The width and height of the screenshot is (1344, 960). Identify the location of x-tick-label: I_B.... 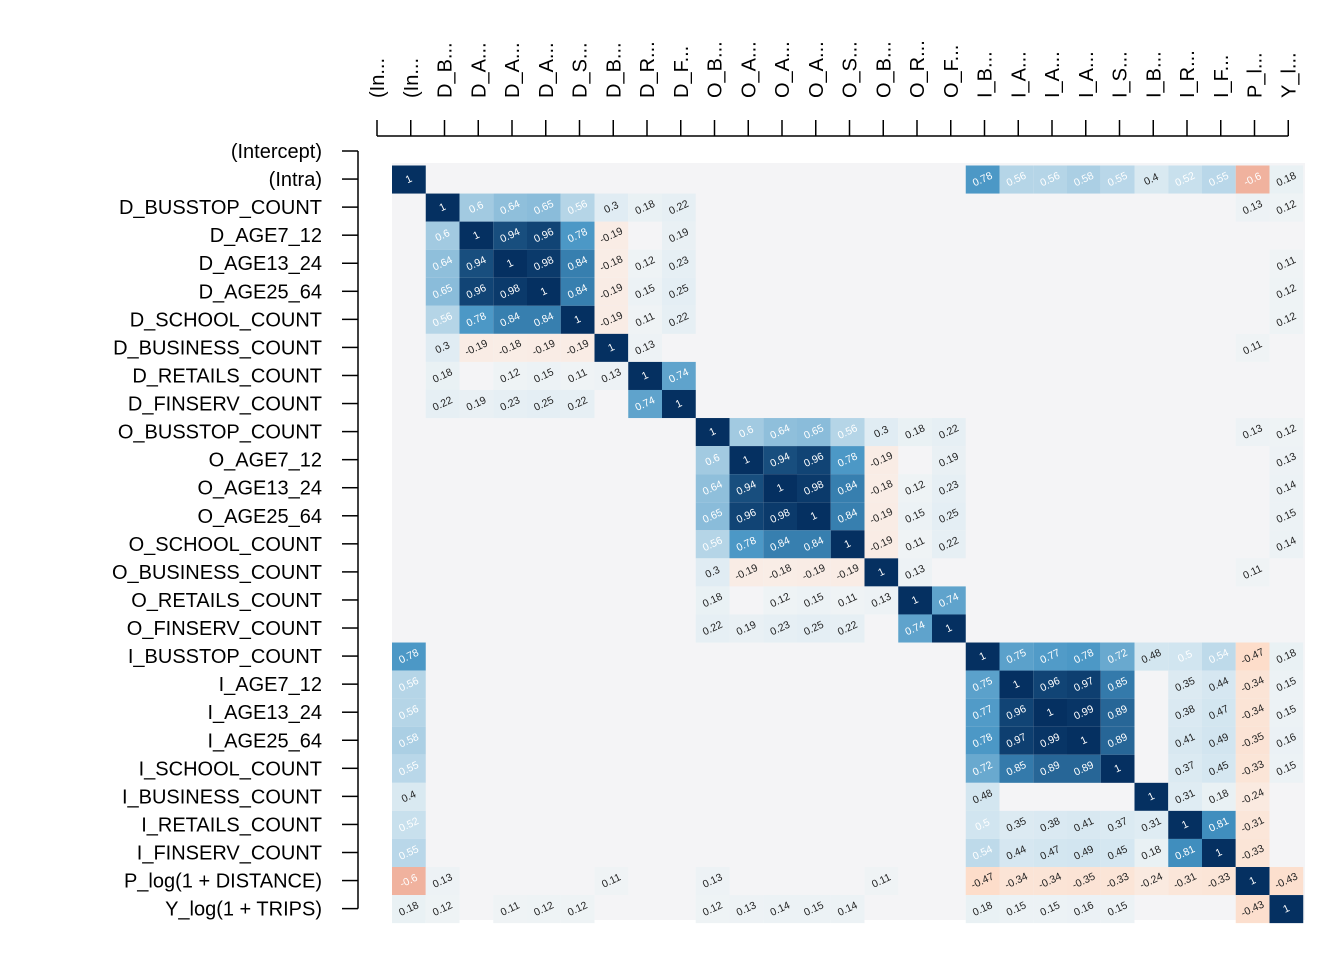
(986, 74).